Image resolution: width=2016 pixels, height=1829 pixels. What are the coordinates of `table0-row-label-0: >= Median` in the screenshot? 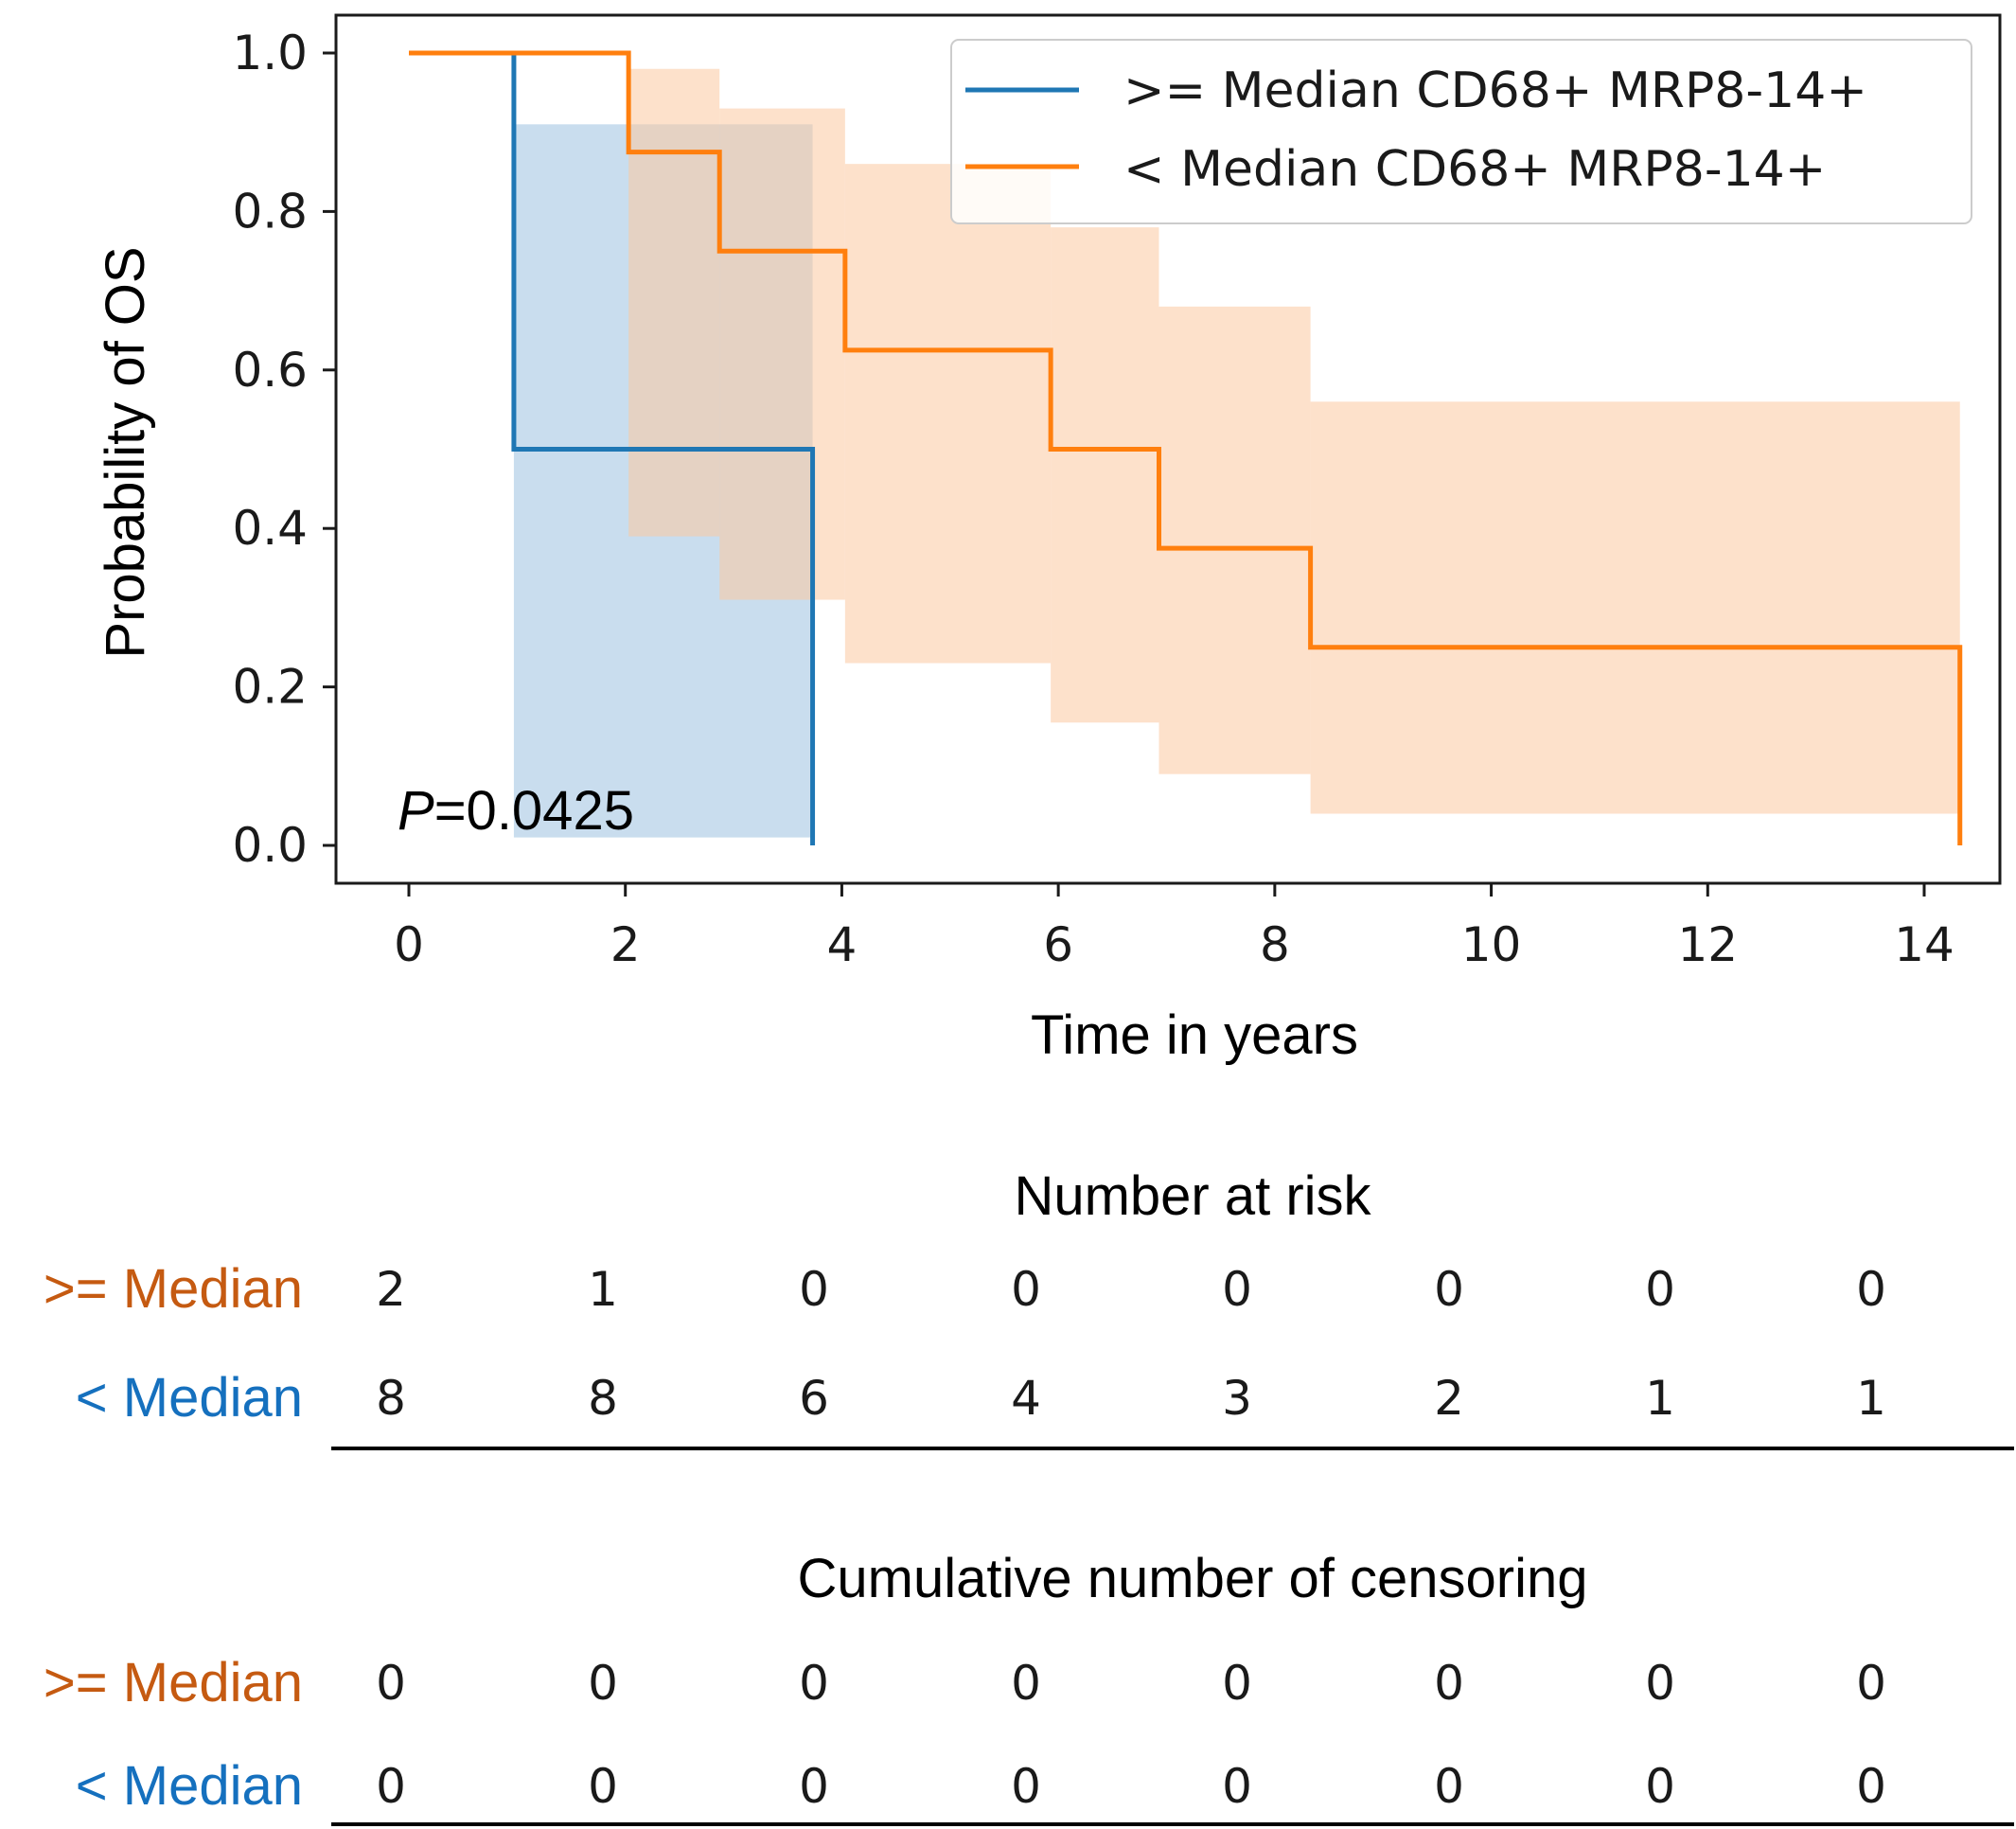 It's located at (173, 1289).